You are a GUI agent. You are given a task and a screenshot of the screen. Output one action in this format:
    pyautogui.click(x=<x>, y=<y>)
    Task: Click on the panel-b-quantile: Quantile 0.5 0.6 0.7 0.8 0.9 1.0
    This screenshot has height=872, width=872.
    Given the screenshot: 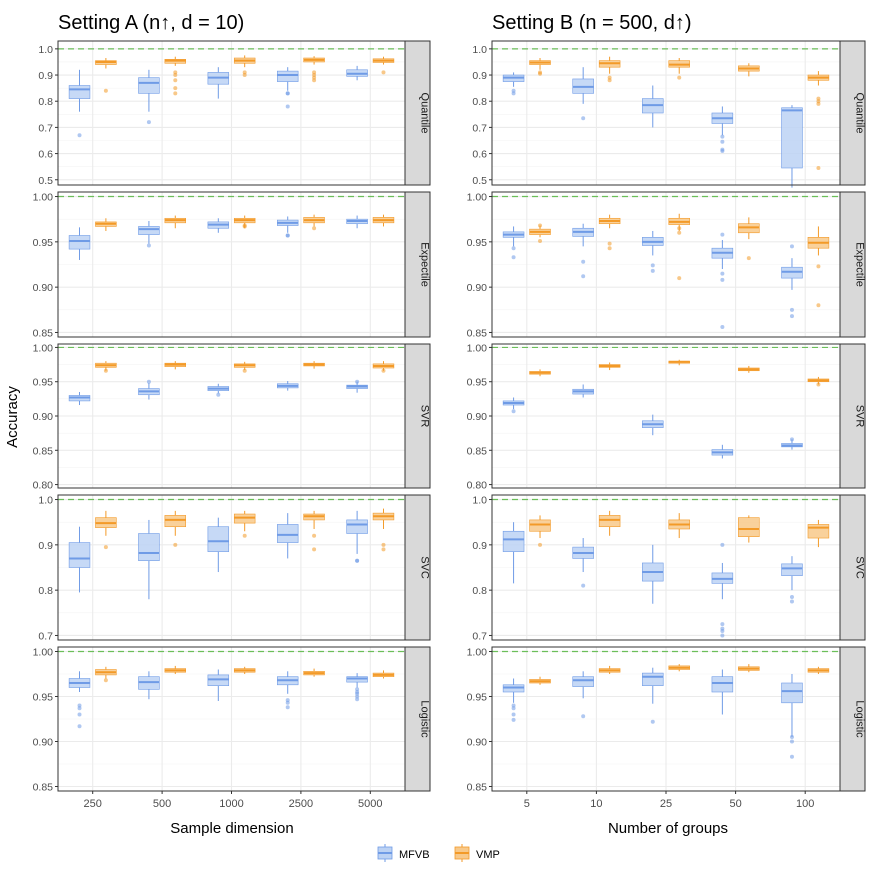 What is the action you would take?
    pyautogui.click(x=669, y=114)
    